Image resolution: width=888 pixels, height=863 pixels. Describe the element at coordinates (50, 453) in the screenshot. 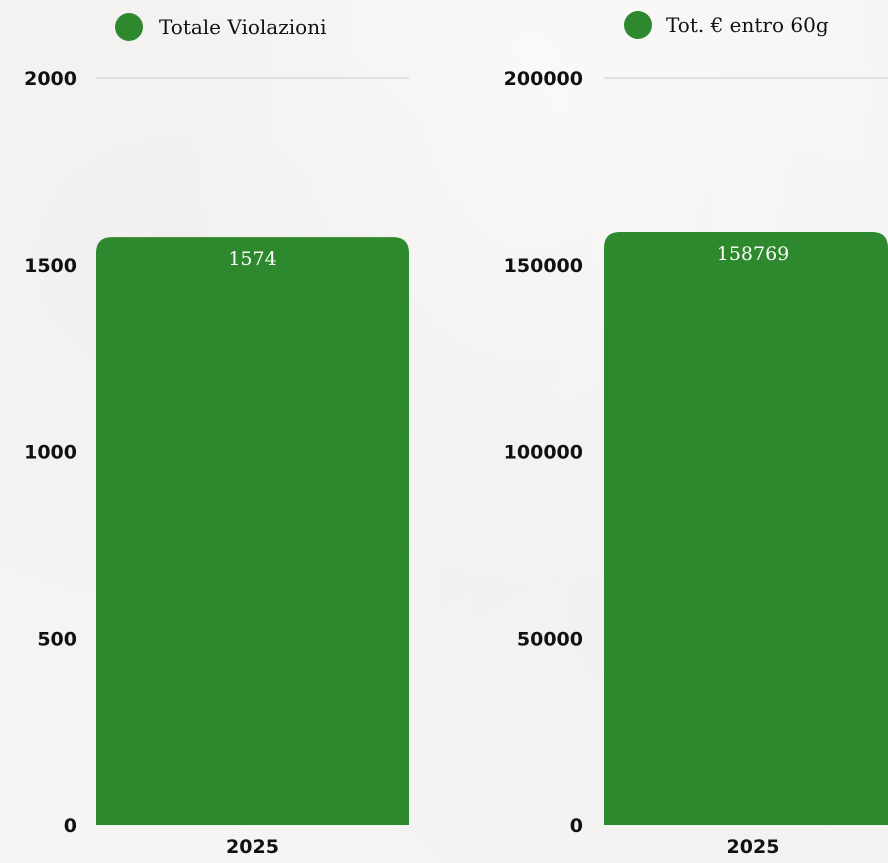

I see `y-tick-label: 1000` at that location.